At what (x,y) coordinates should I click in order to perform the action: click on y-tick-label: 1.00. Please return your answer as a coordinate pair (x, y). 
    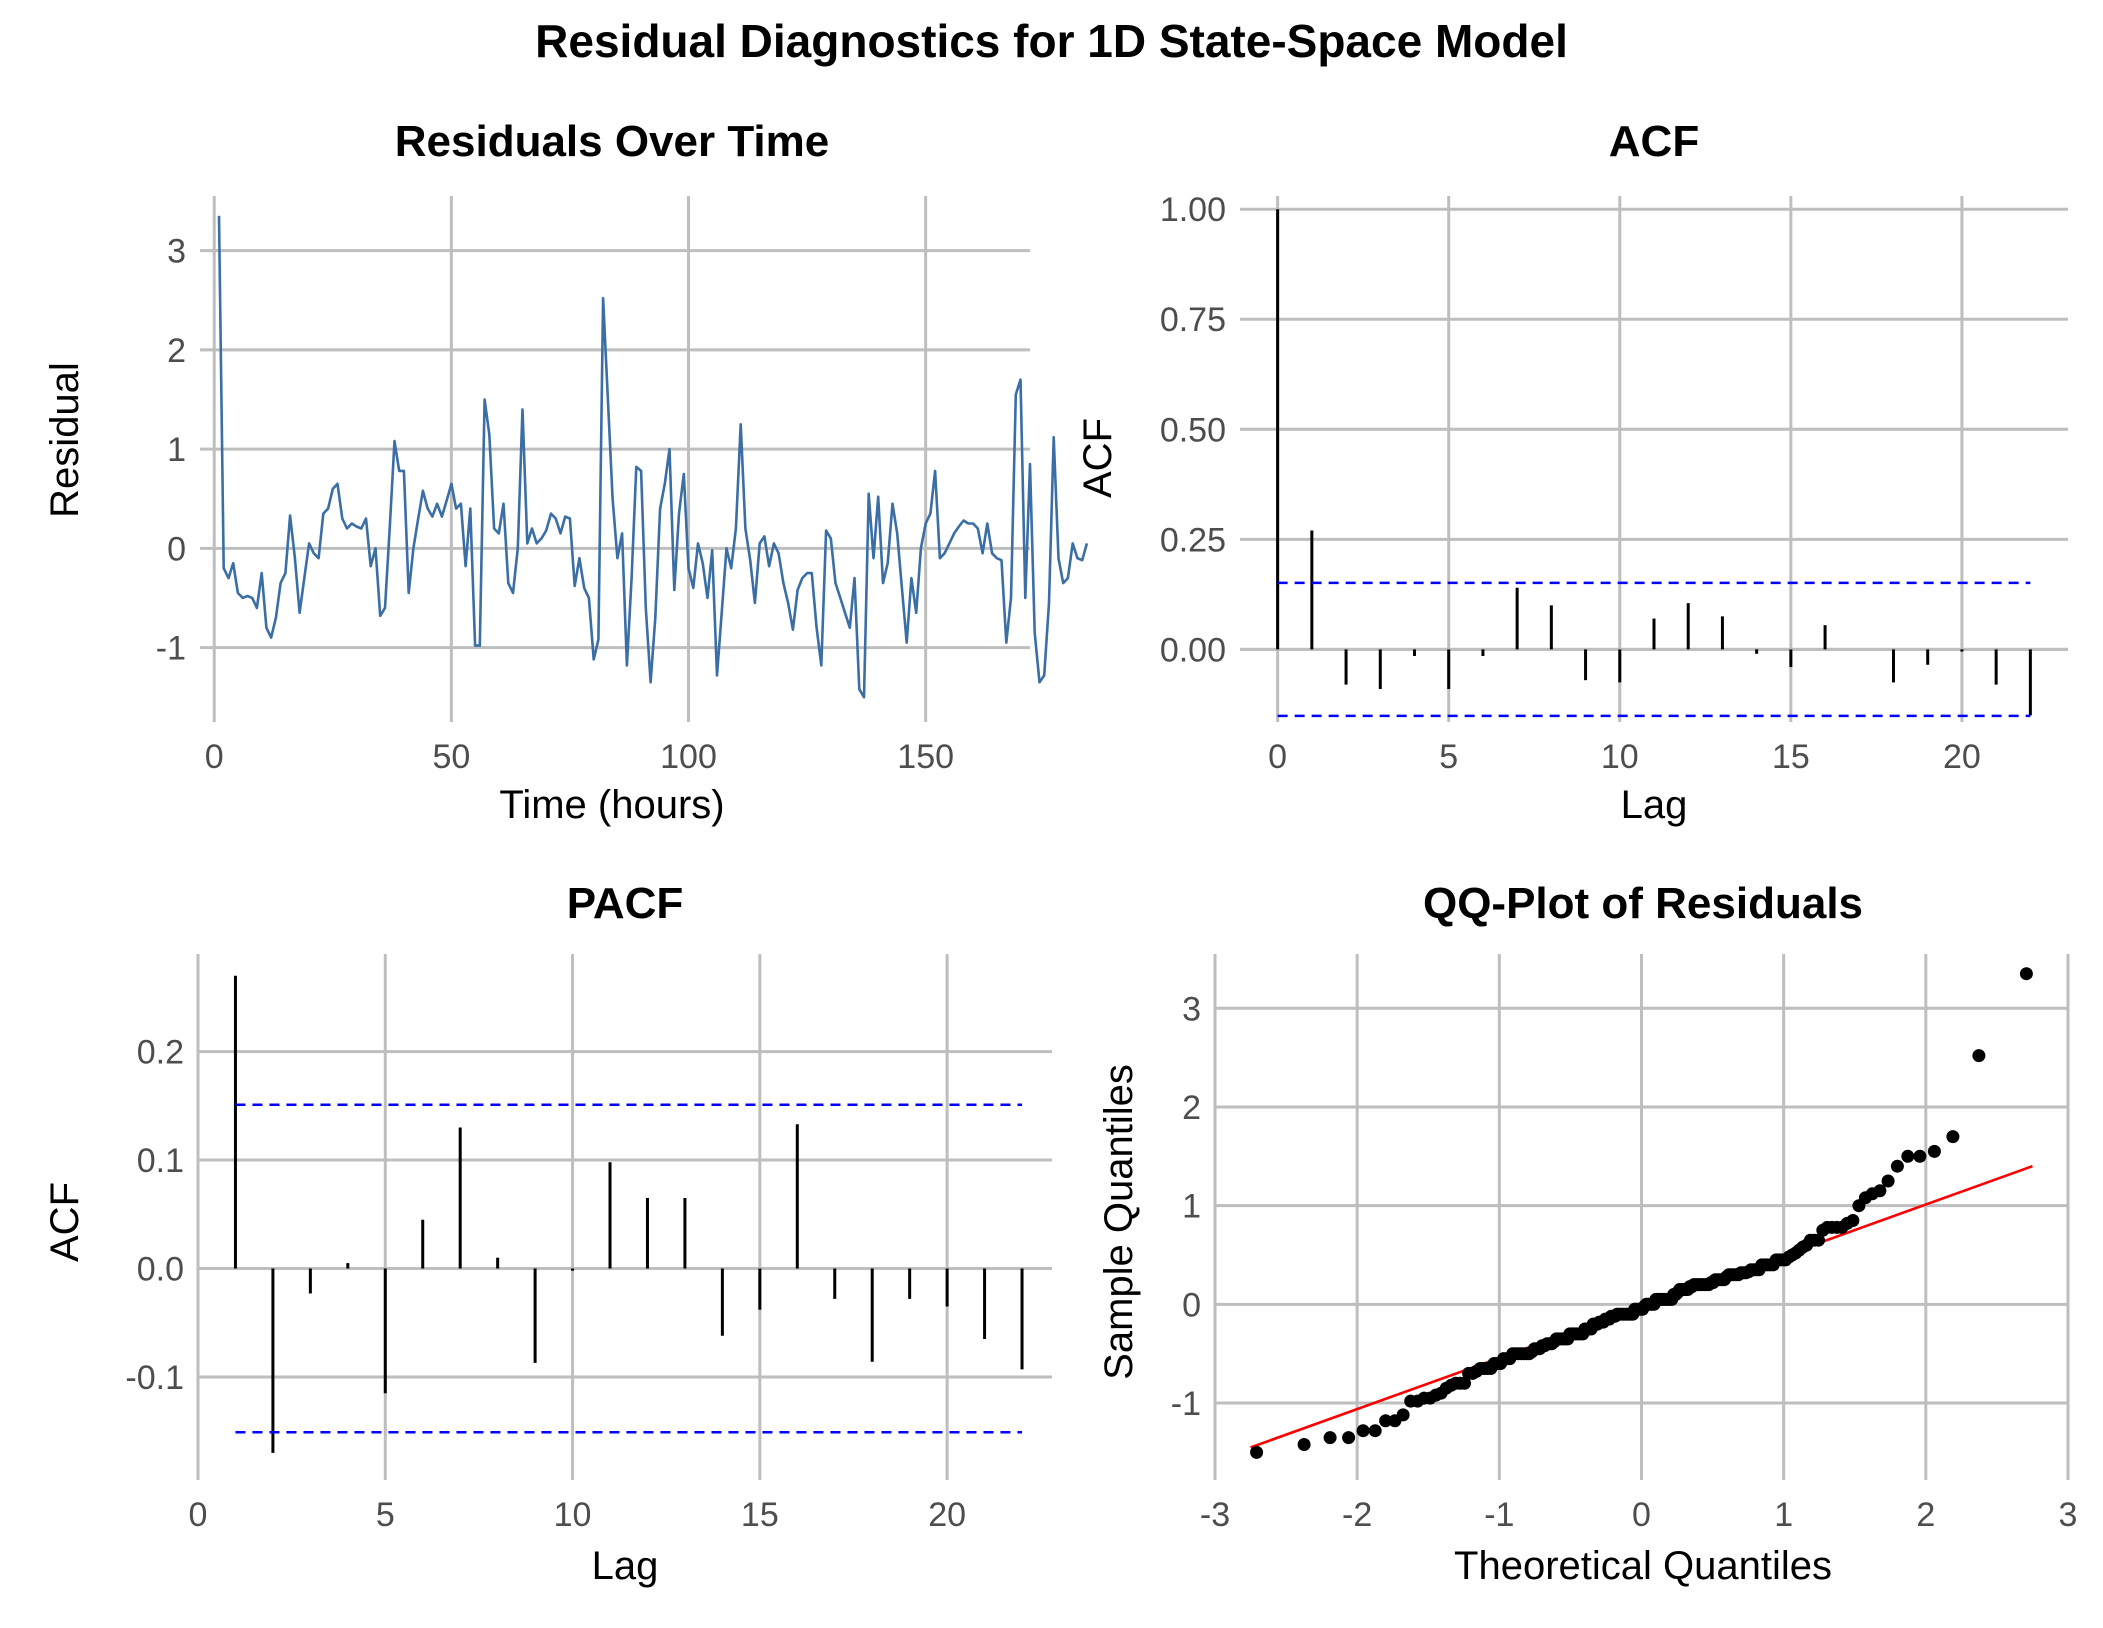
    Looking at the image, I should click on (1193, 210).